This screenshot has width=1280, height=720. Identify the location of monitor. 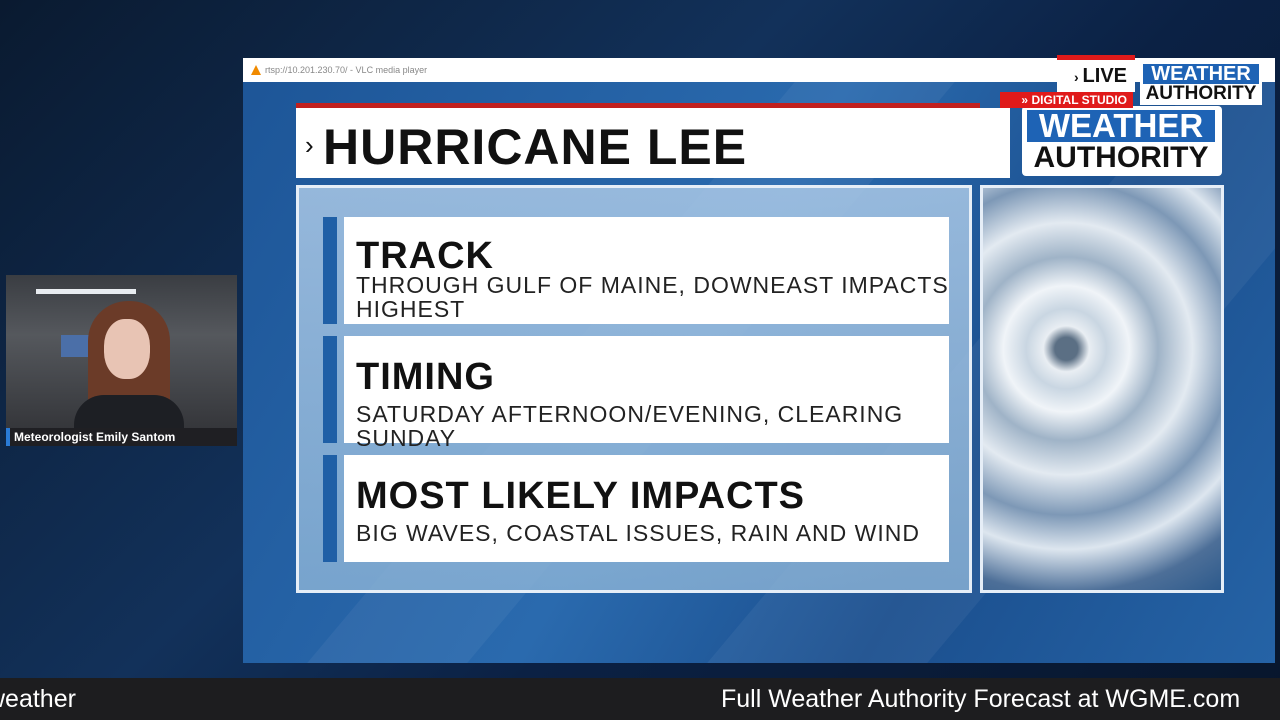
(76, 346).